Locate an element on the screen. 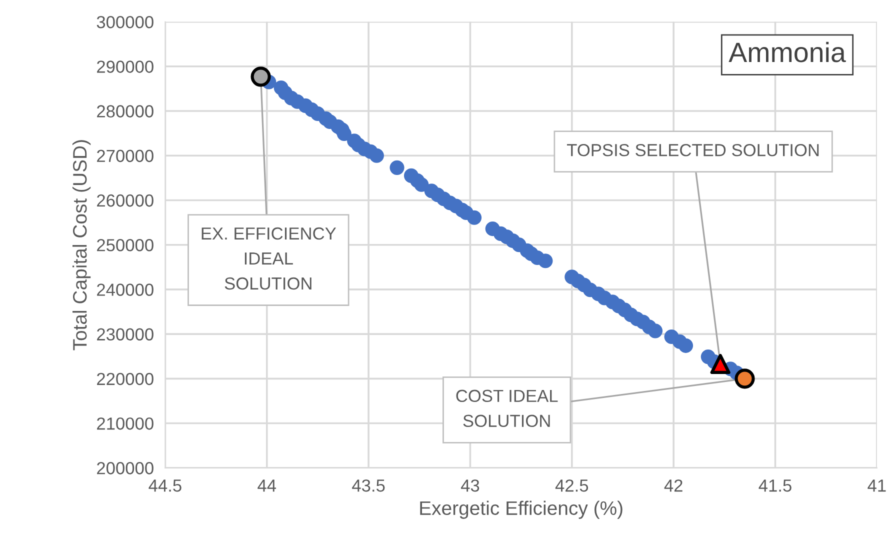 The image size is (893, 559). annotation: Ammonia is located at coordinates (787, 52).